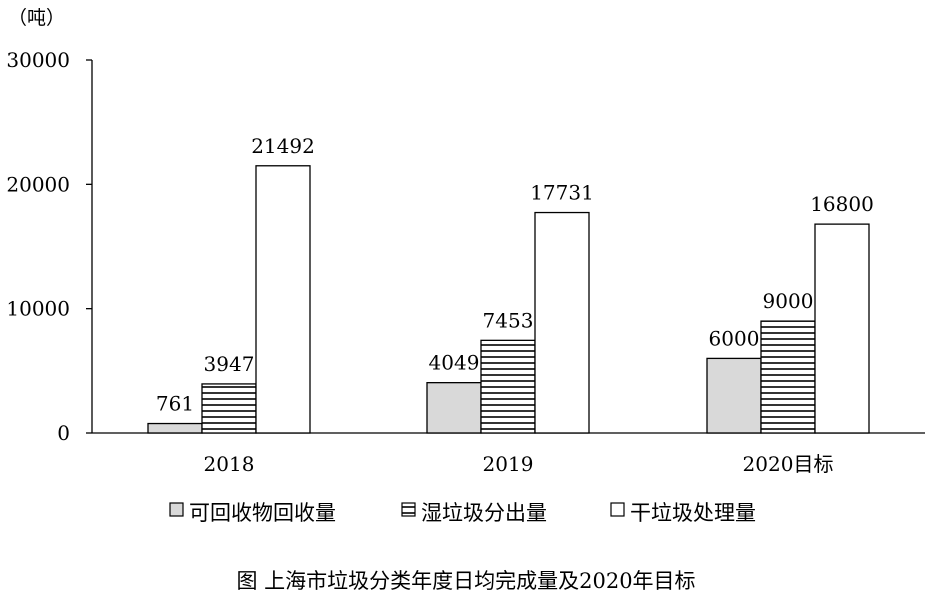 Image resolution: width=933 pixels, height=598 pixels. I want to click on category-label: 2020目标, so click(788, 464).